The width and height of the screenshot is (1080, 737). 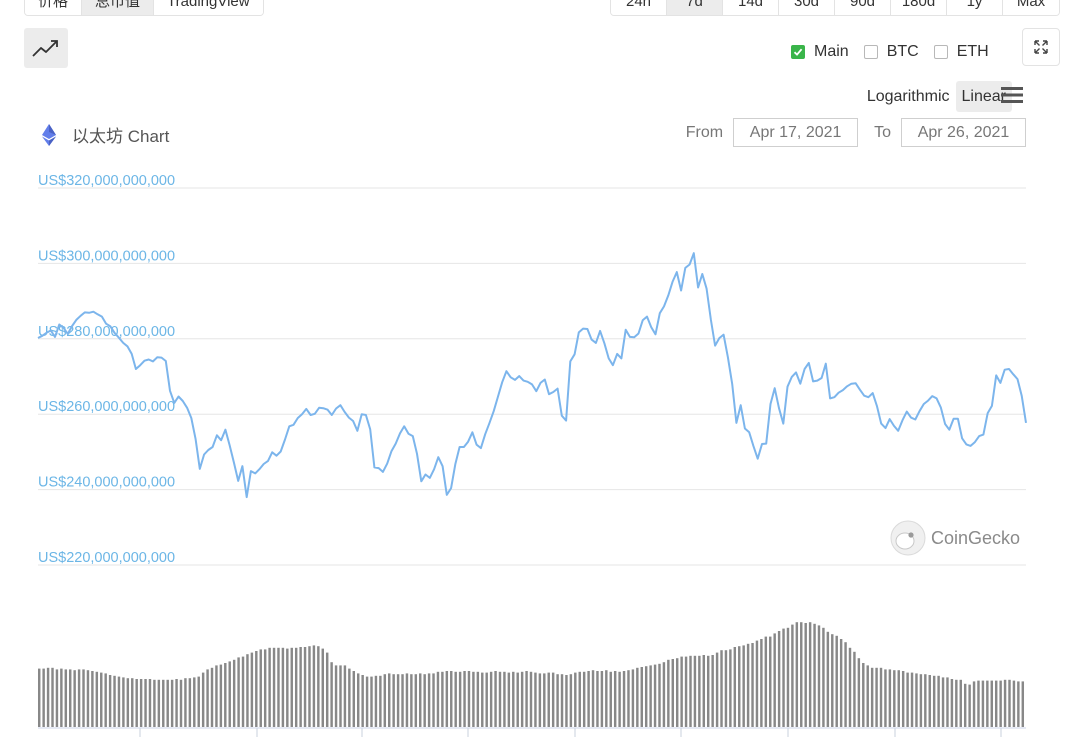 What do you see at coordinates (820, 52) in the screenshot?
I see `toggle-main: Main` at bounding box center [820, 52].